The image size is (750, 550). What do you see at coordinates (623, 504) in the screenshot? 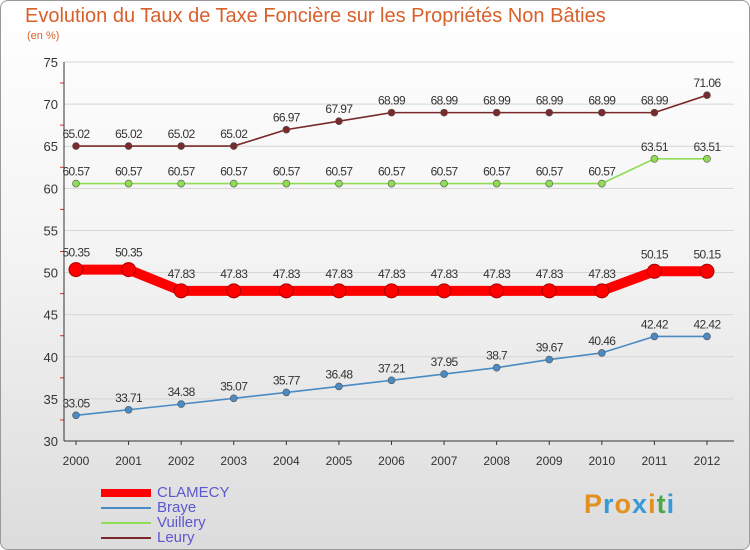
I see `logo-letter: o` at bounding box center [623, 504].